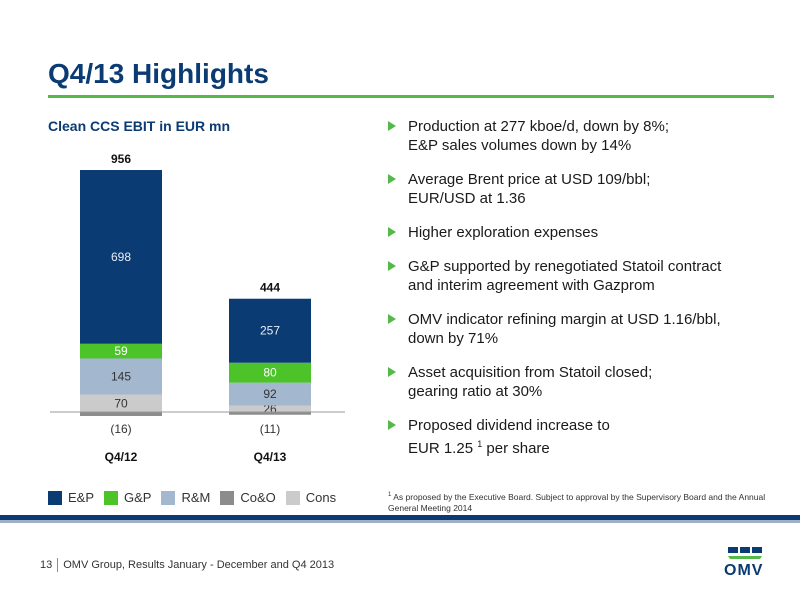  What do you see at coordinates (400, 517) in the screenshot?
I see `footer-band` at bounding box center [400, 517].